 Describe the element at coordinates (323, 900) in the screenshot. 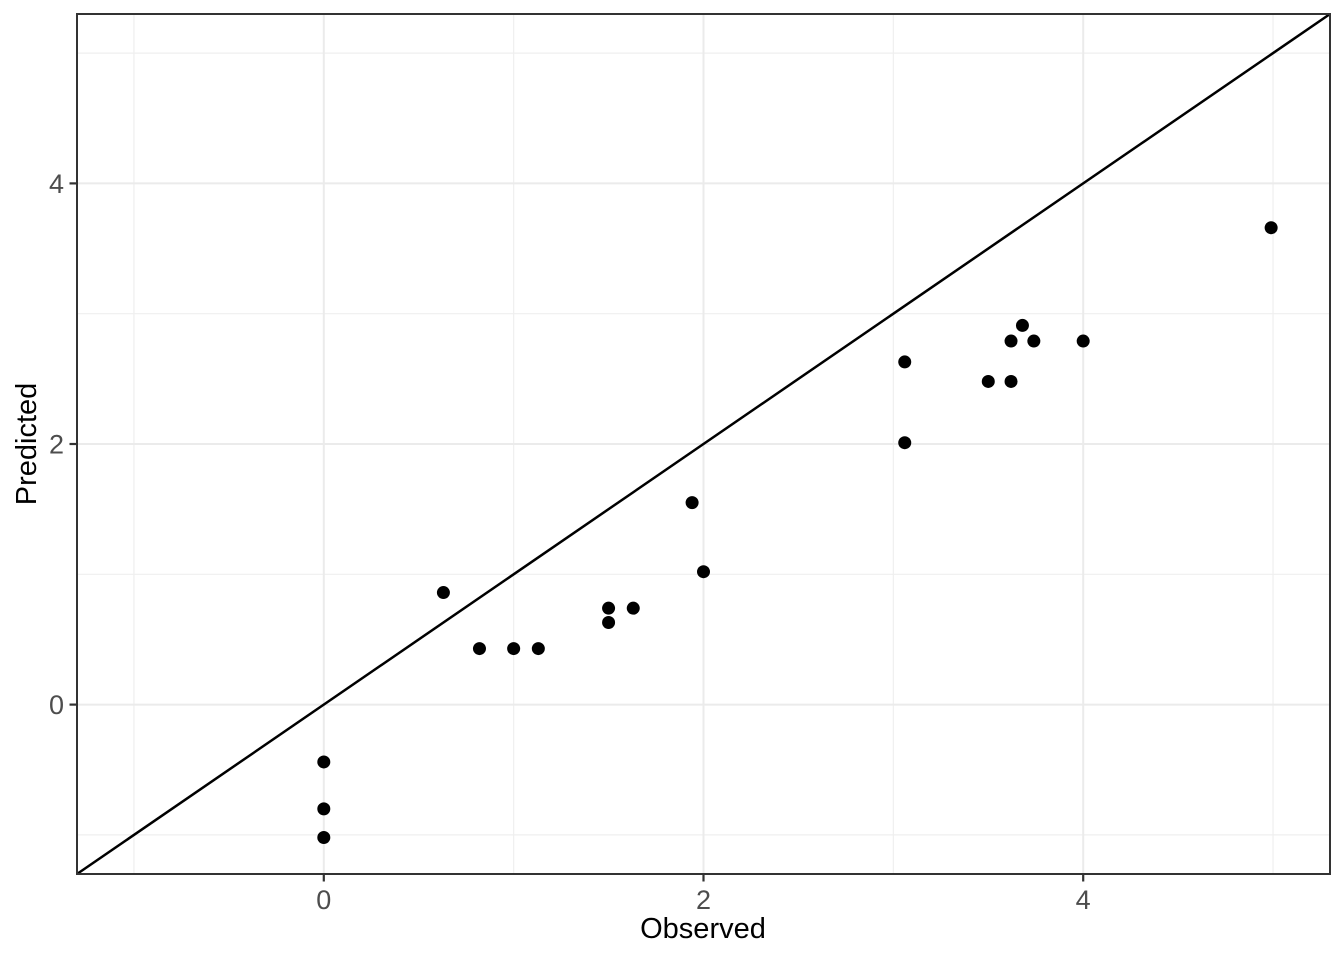

I see `x-tick-label: 0` at that location.